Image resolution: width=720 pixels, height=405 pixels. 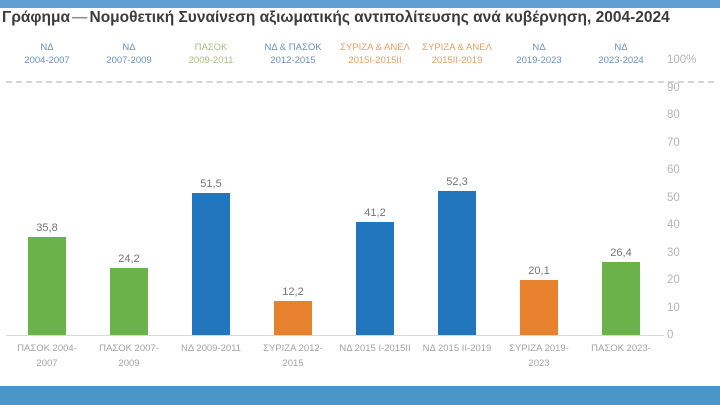 What do you see at coordinates (47, 197) in the screenshot?
I see `bar-column: 35,8` at bounding box center [47, 197].